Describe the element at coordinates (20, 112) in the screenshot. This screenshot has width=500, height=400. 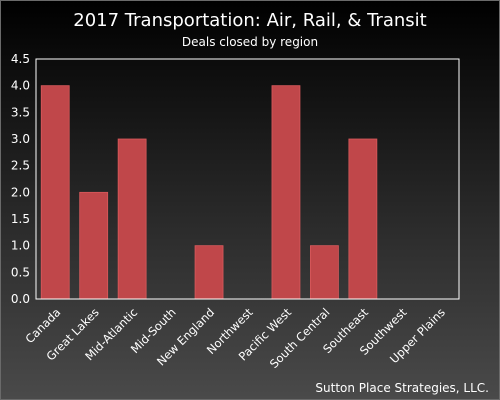
I see `y-tick-label: 3.5` at that location.